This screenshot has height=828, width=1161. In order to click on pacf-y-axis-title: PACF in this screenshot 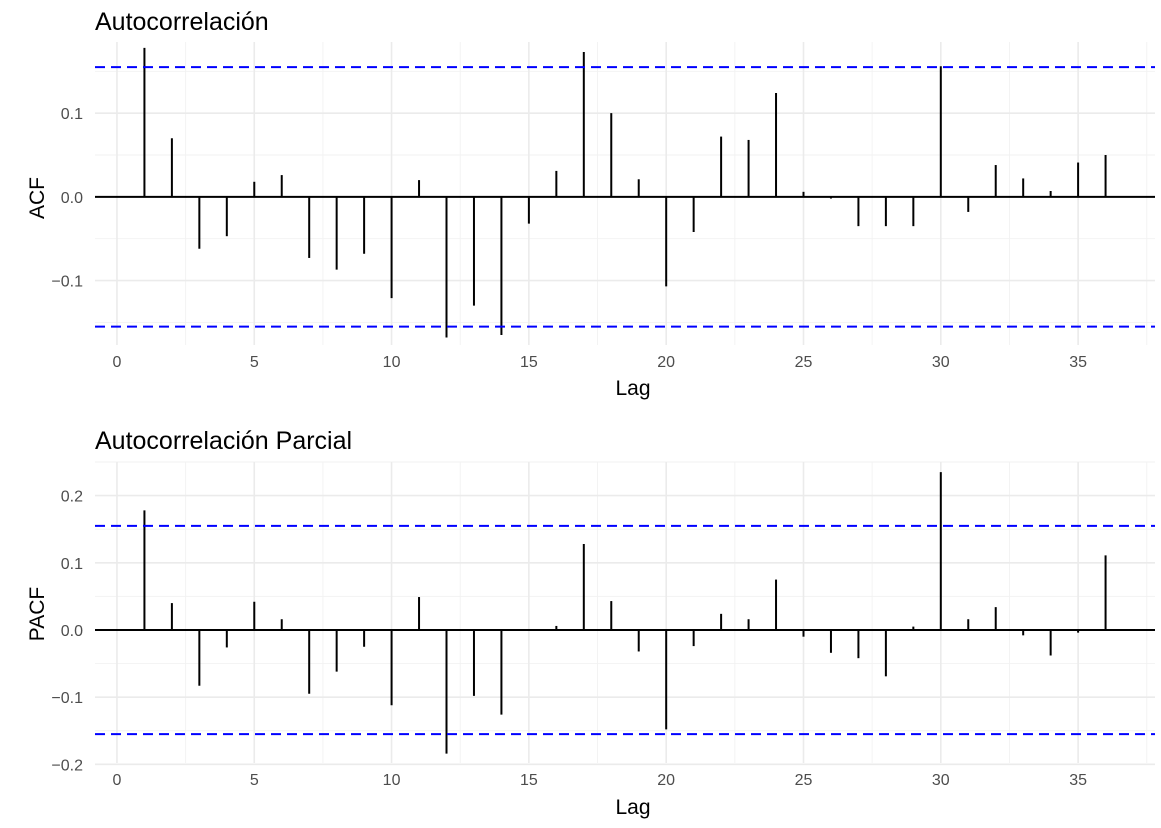, I will do `click(37, 614)`.